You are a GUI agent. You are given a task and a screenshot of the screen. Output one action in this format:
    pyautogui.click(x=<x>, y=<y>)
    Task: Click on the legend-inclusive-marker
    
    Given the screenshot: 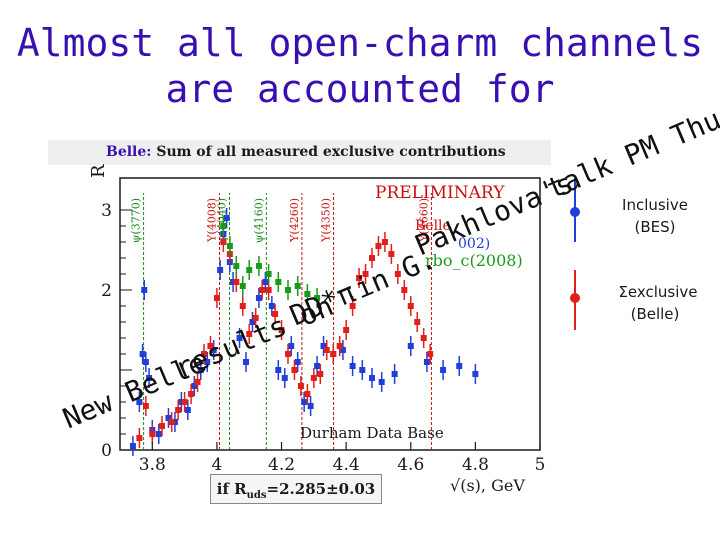 What is the action you would take?
    pyautogui.click(x=575, y=212)
    